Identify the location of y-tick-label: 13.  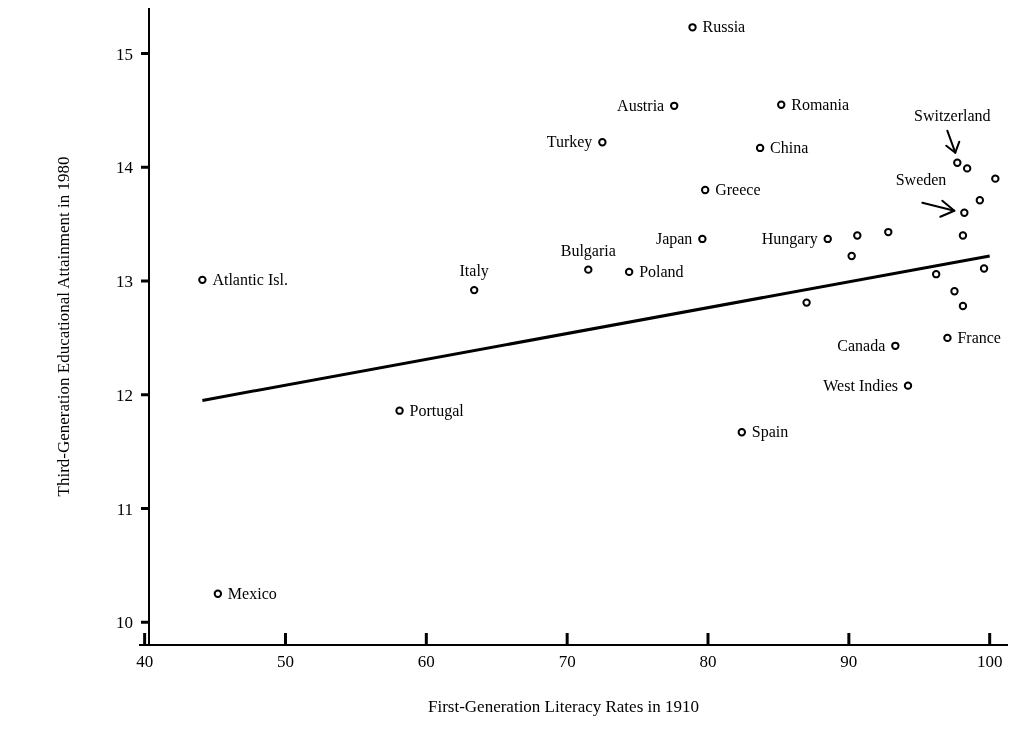
(124, 281).